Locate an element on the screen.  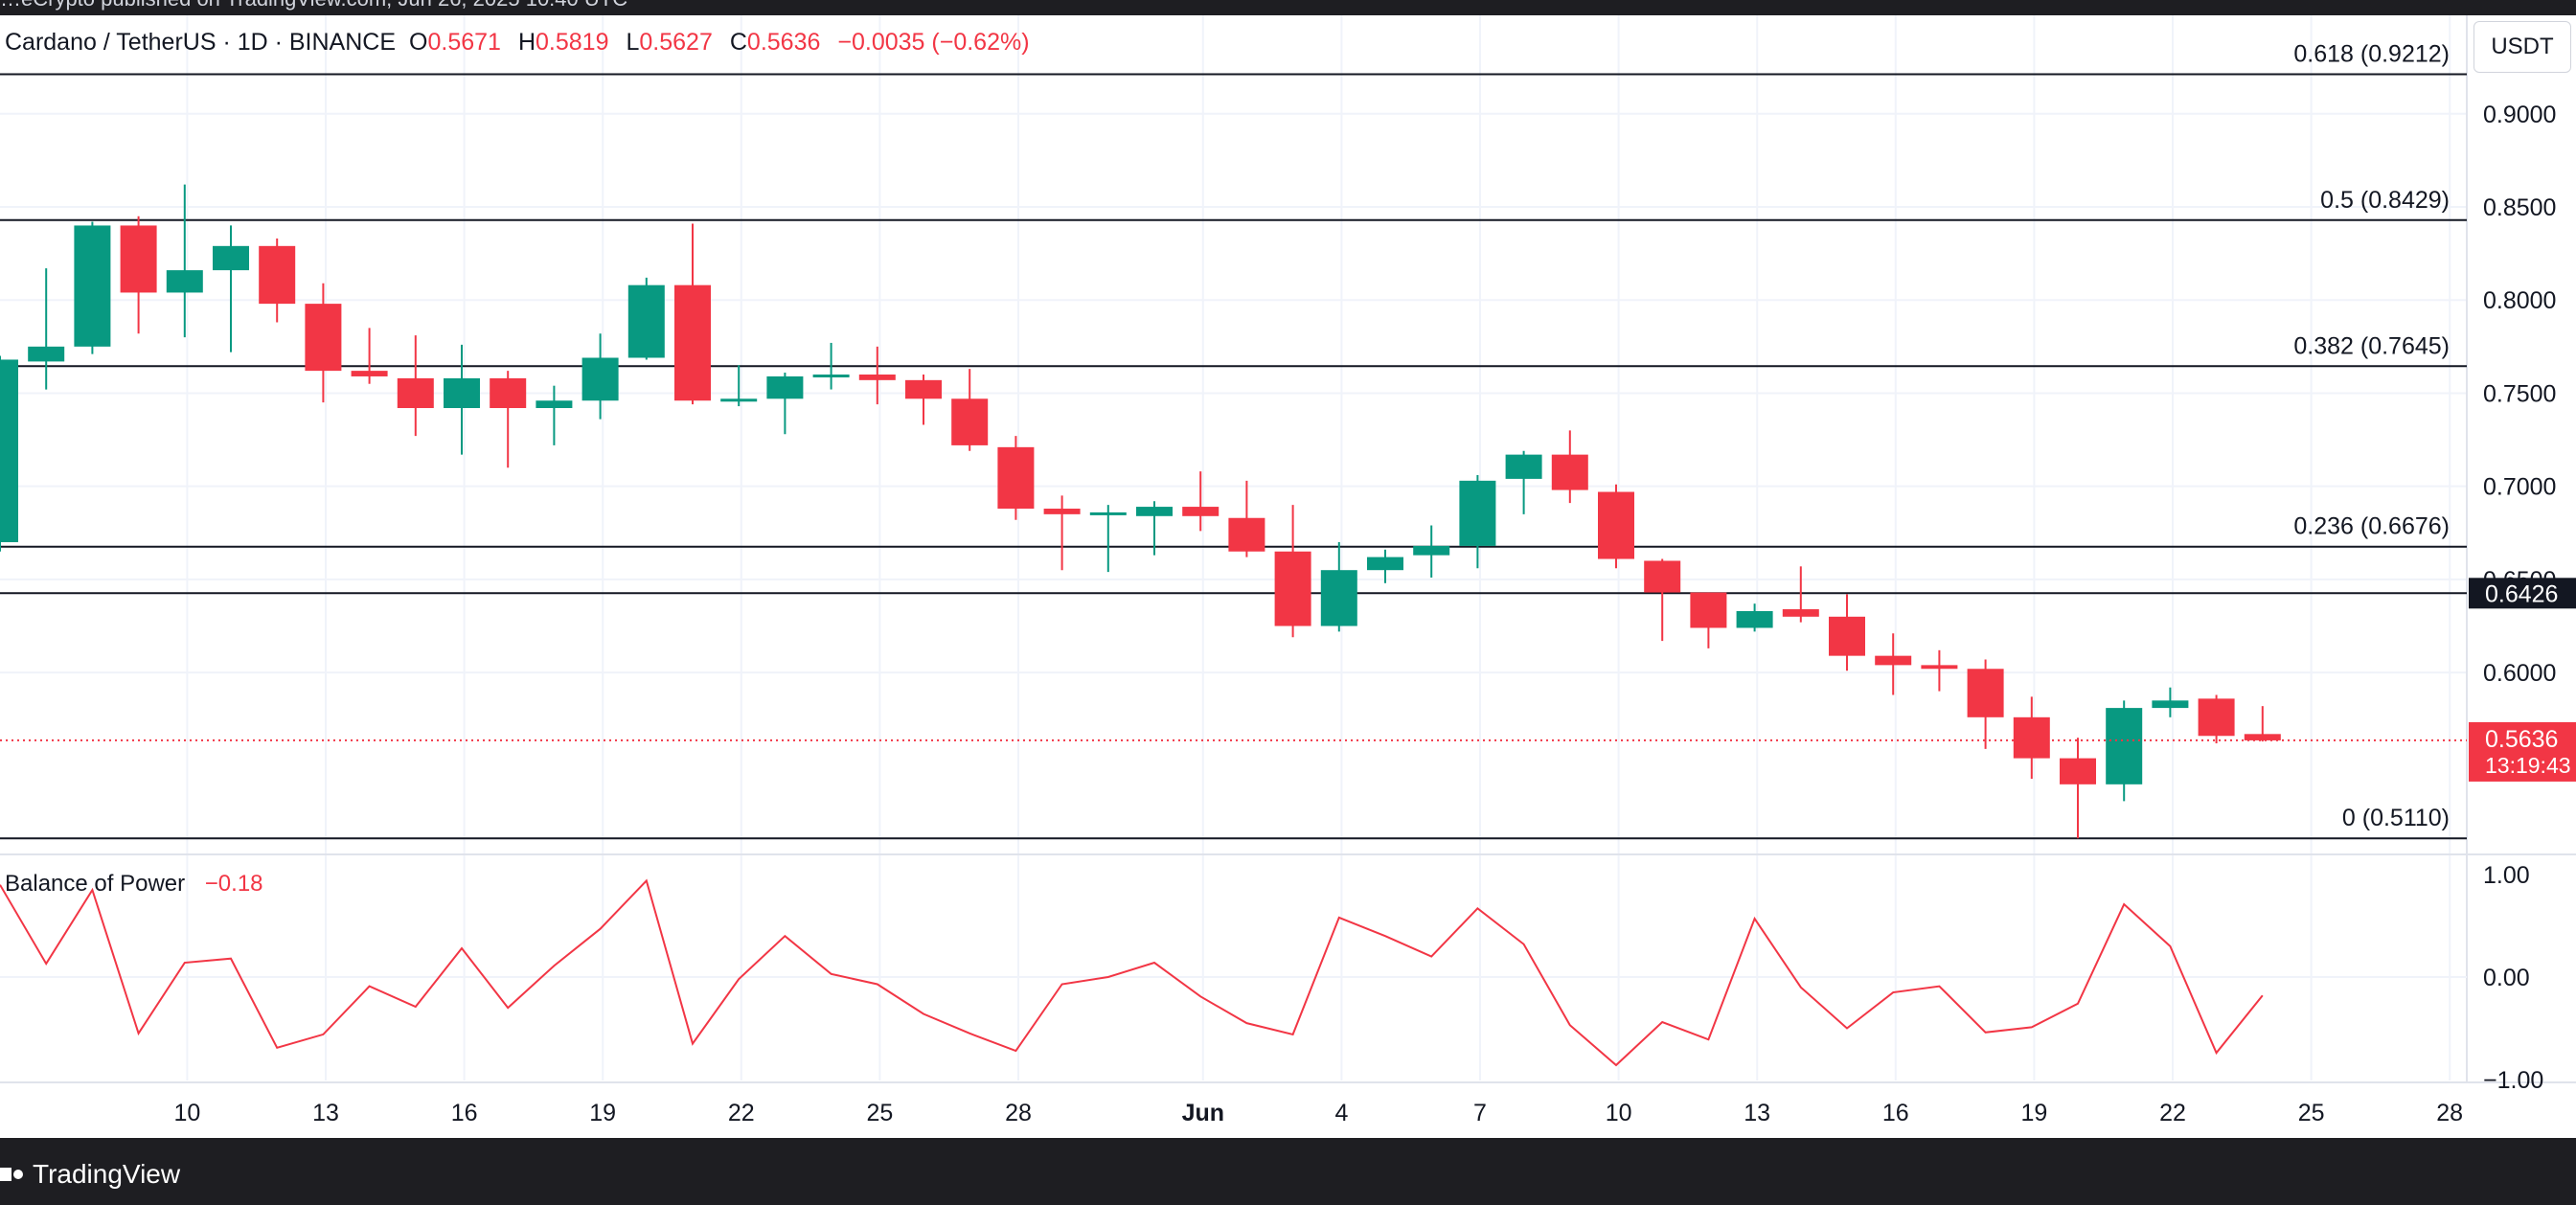
low-label: L is located at coordinates (633, 42).